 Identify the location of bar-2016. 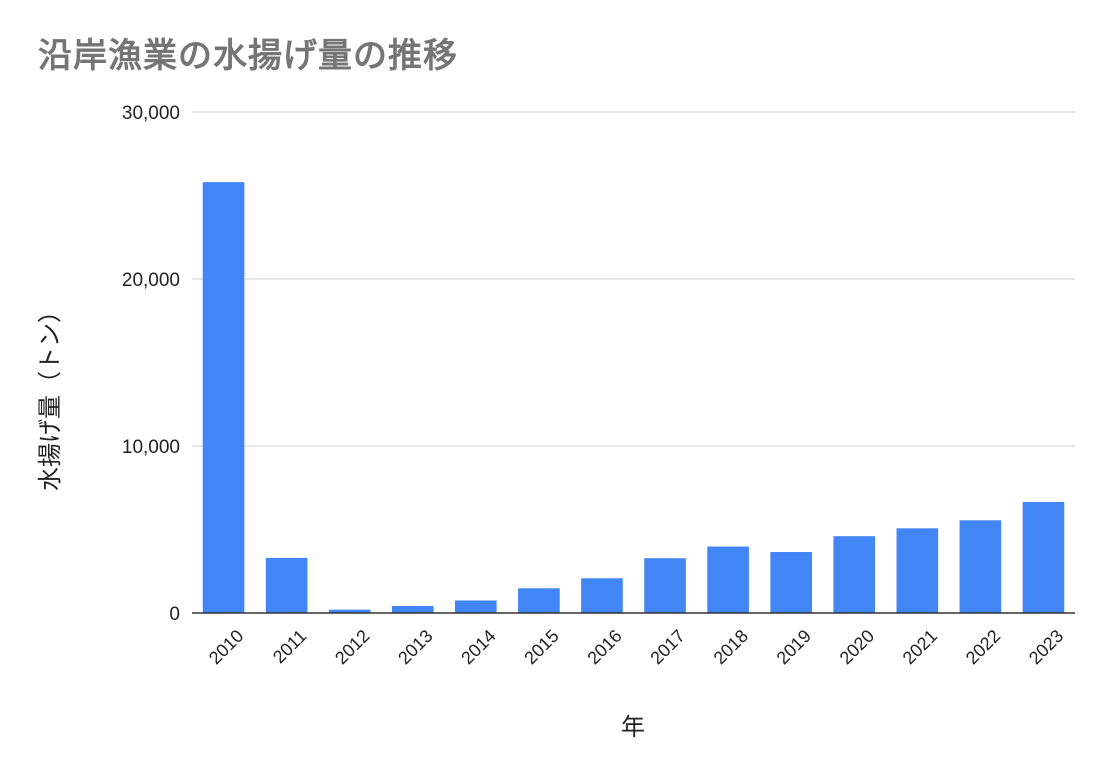
(602, 595).